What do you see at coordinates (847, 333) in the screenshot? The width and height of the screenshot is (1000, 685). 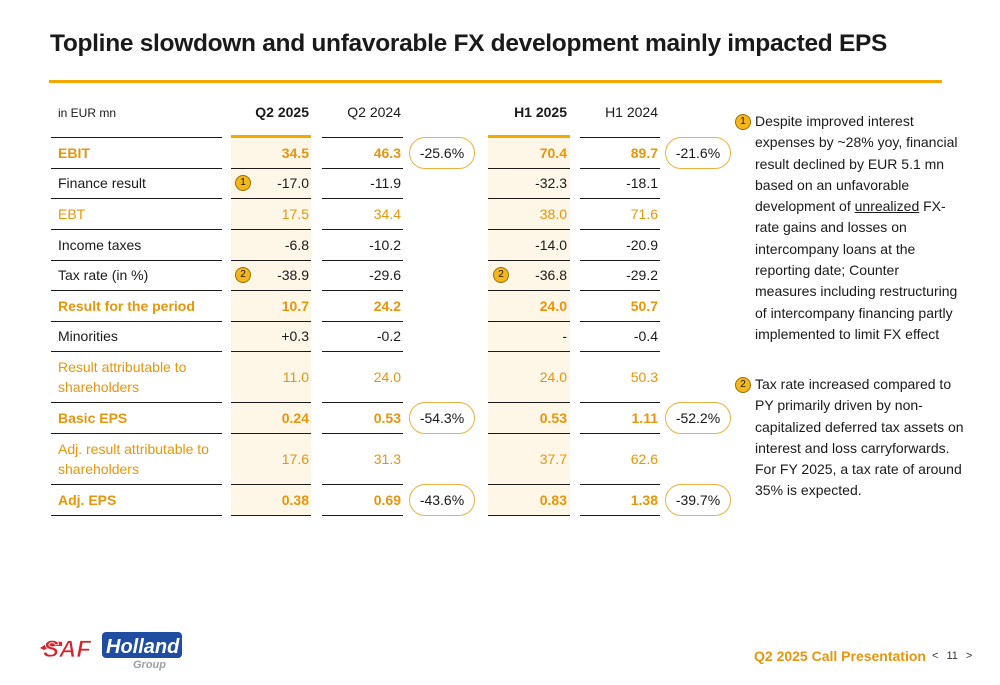 I see `note-1-line: implemented to limit FX effect` at bounding box center [847, 333].